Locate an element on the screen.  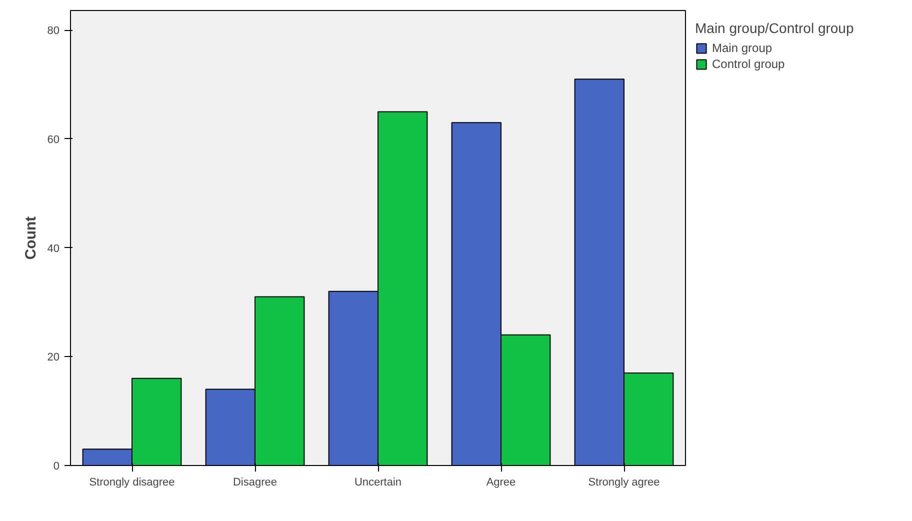
x-tick-label: Strongly agree is located at coordinates (624, 482).